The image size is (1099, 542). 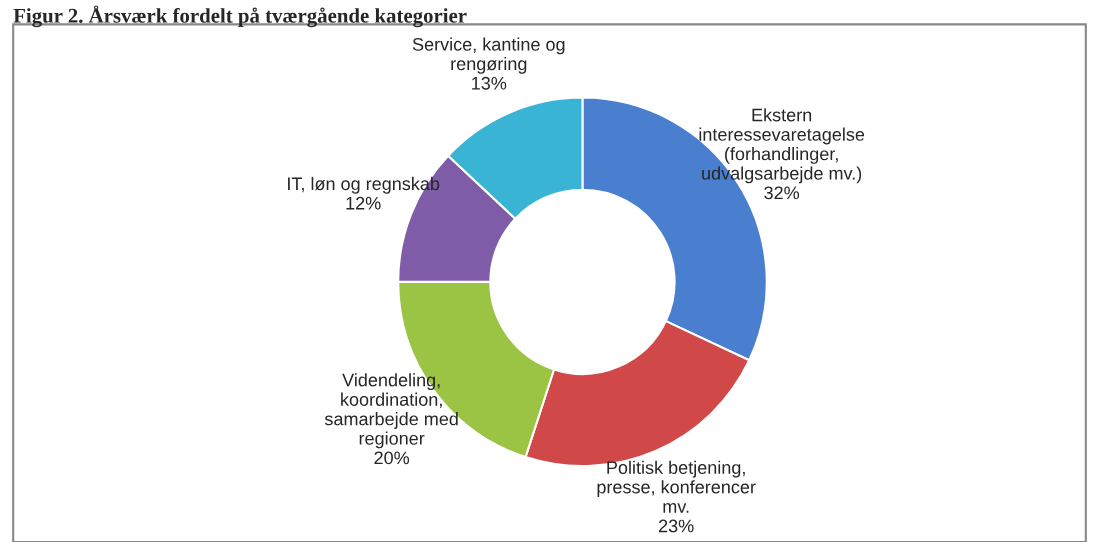 What do you see at coordinates (676, 526) in the screenshot?
I see `data-label: 23%` at bounding box center [676, 526].